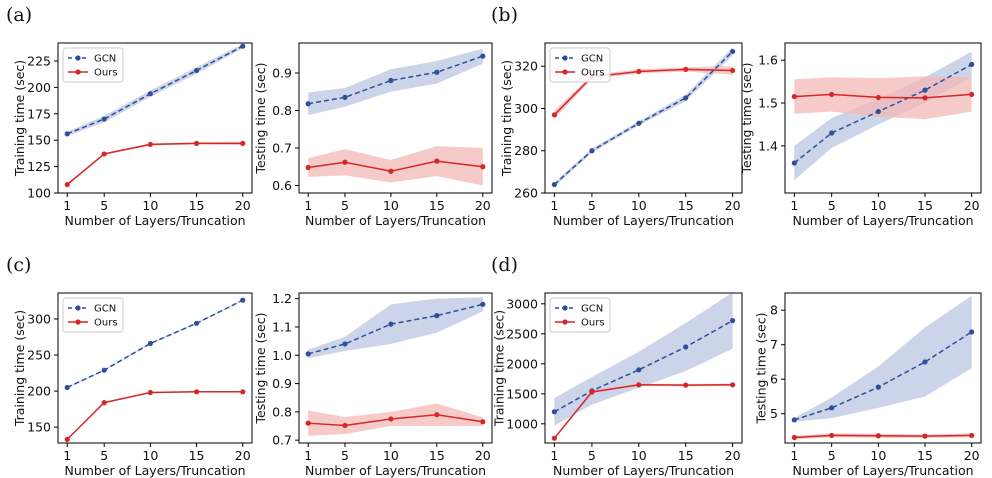 The height and width of the screenshot is (478, 992). I want to click on y-tick-label: 1.1, so click(282, 326).